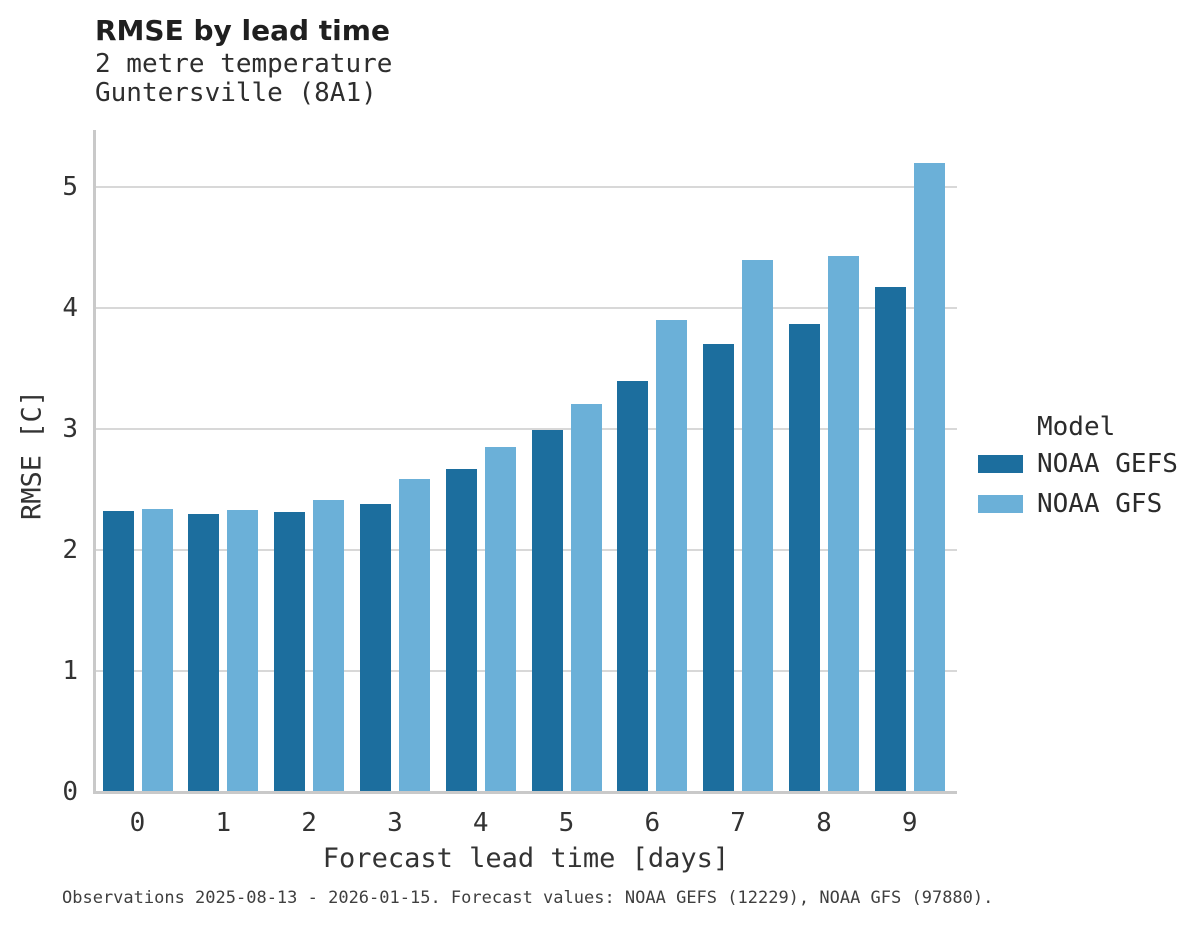 This screenshot has height=928, width=1195. What do you see at coordinates (236, 93) in the screenshot?
I see `chart-subtitle-station: Guntersville (8A1)` at bounding box center [236, 93].